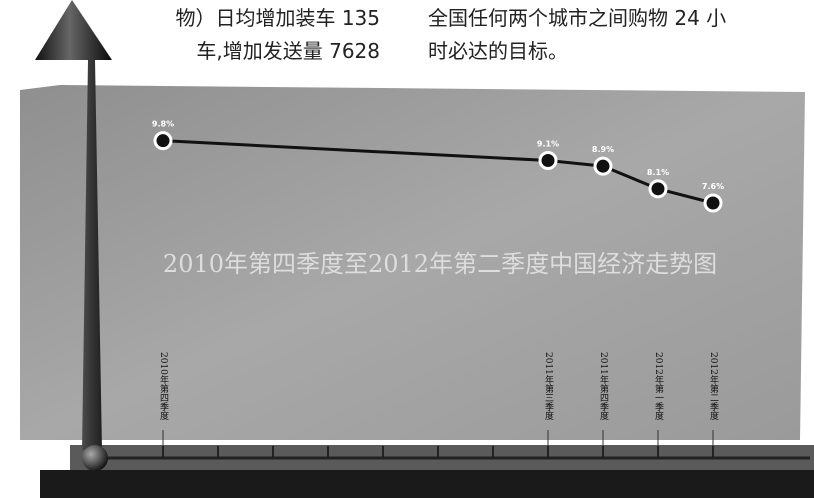 The height and width of the screenshot is (498, 814). I want to click on value-label: 9.1%, so click(548, 144).